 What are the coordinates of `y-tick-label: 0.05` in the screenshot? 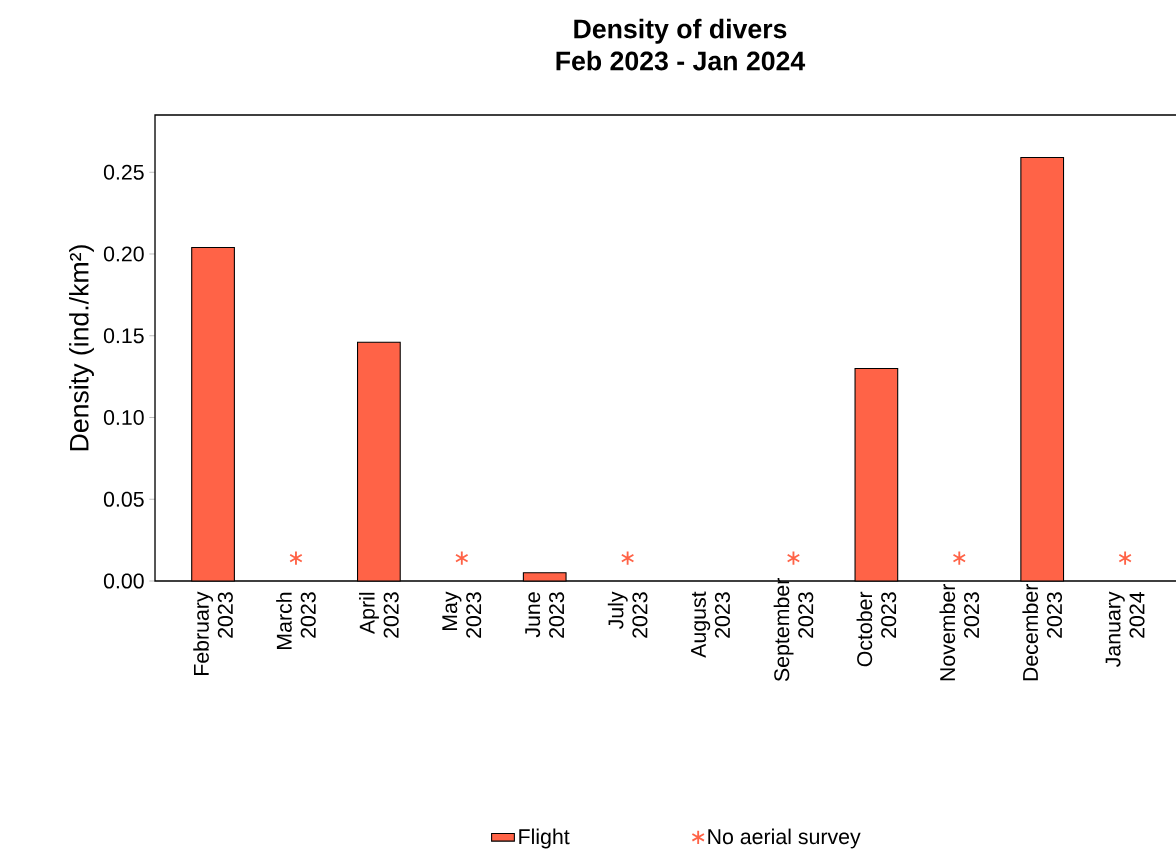 It's located at (123, 499).